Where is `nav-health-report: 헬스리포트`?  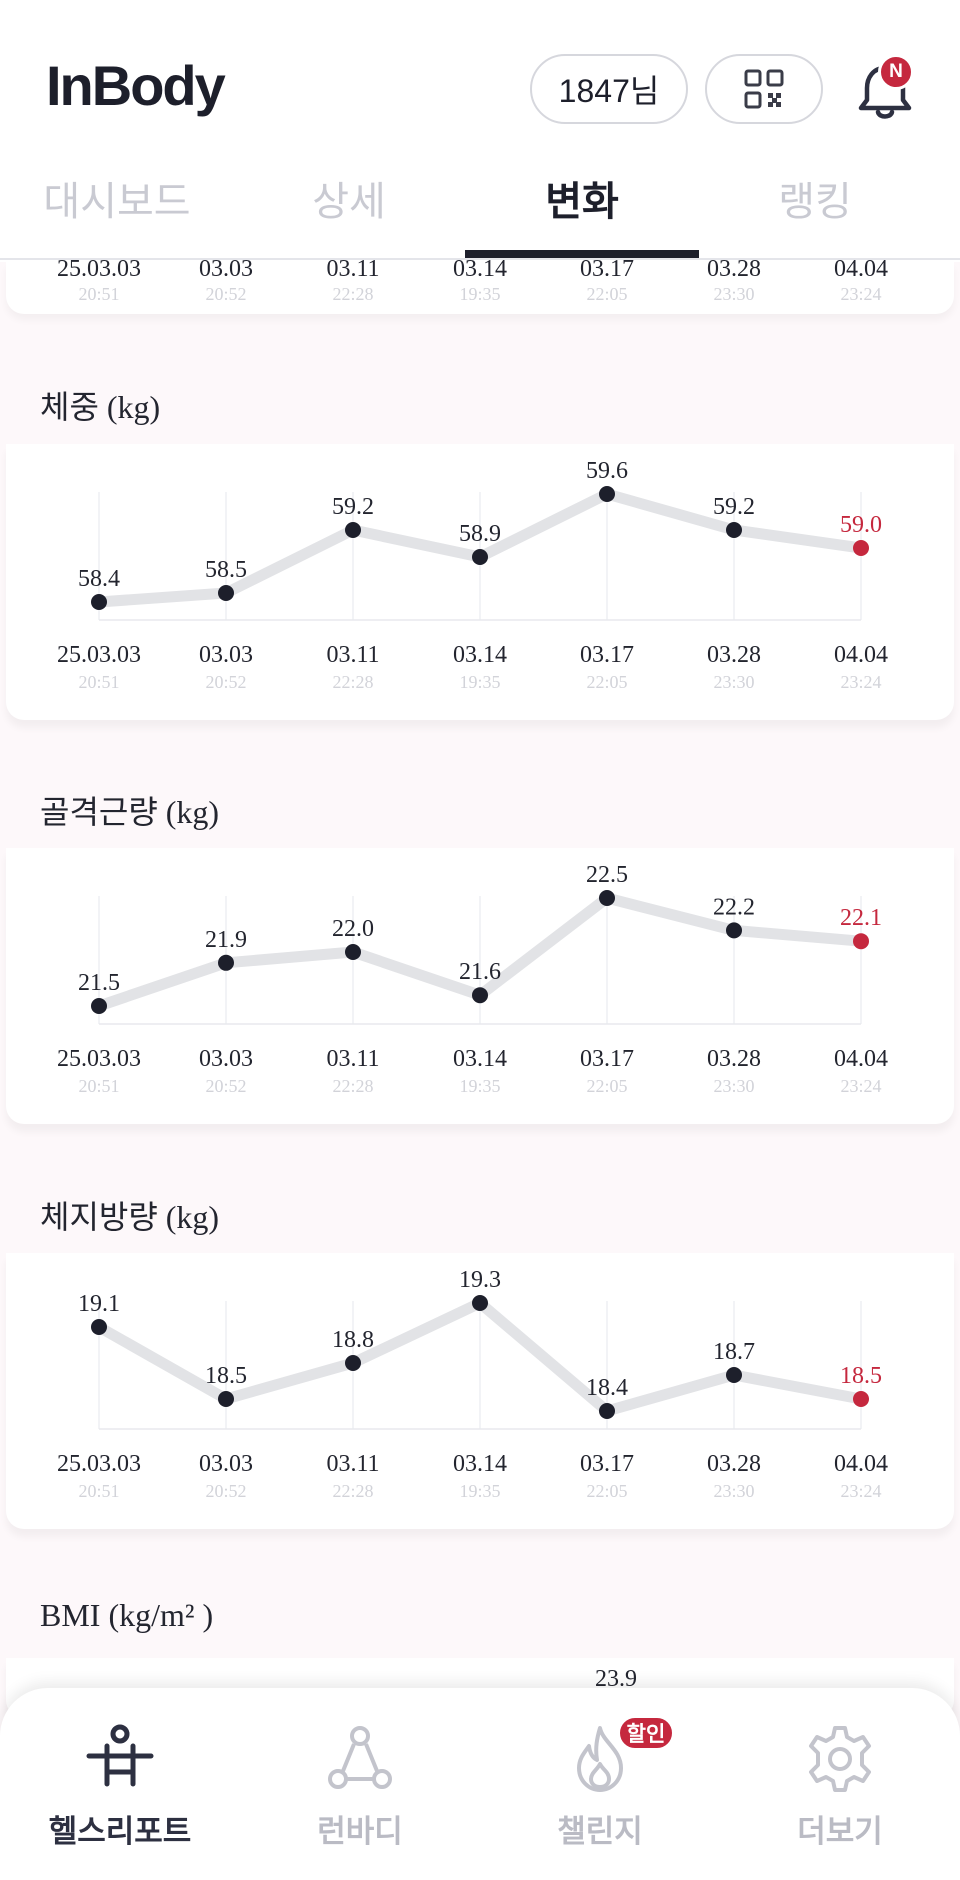 nav-health-report: 헬스리포트 is located at coordinates (120, 1794).